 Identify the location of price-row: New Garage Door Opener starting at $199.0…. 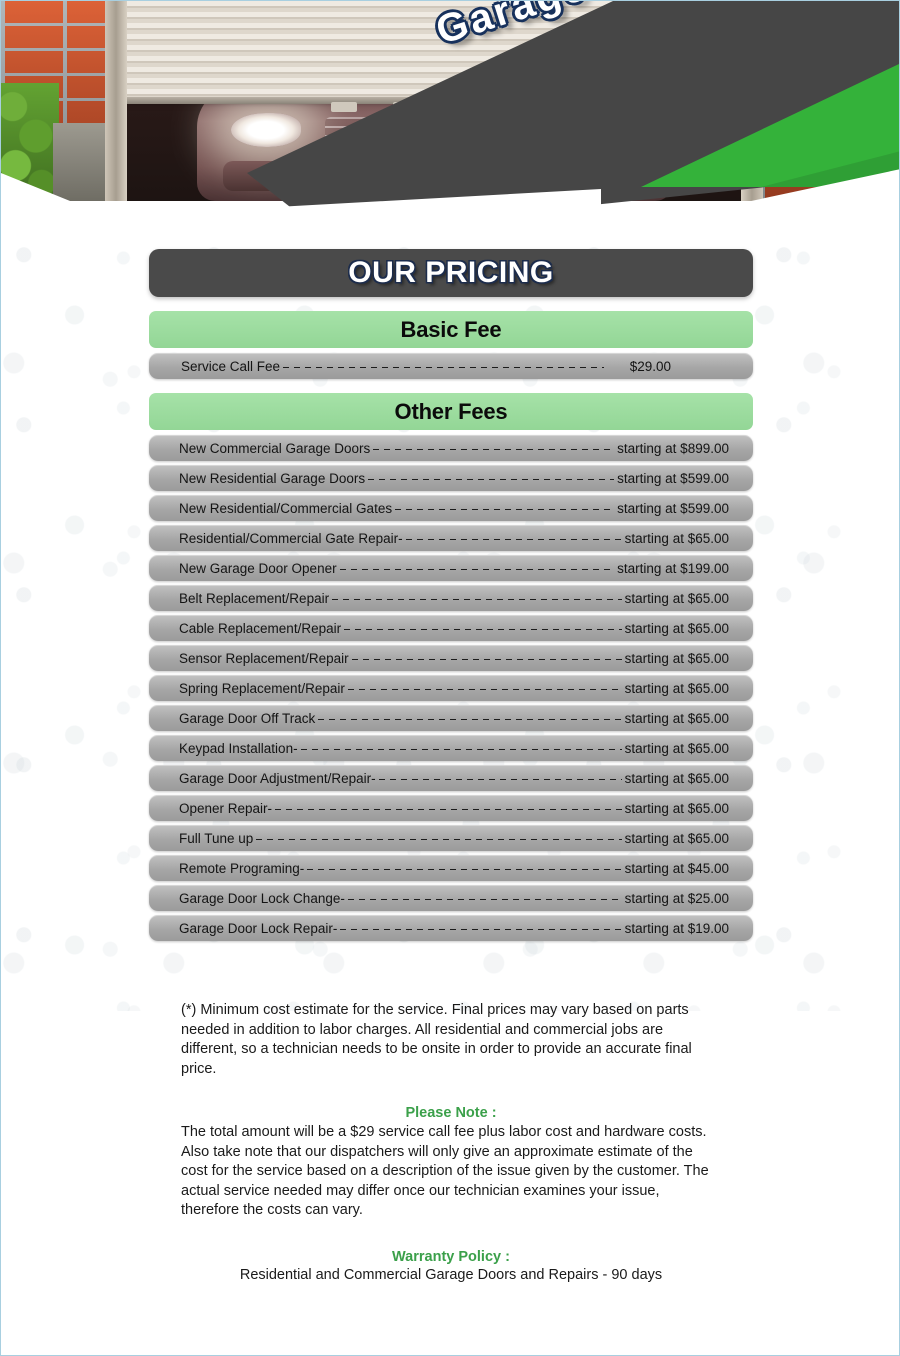
(451, 568).